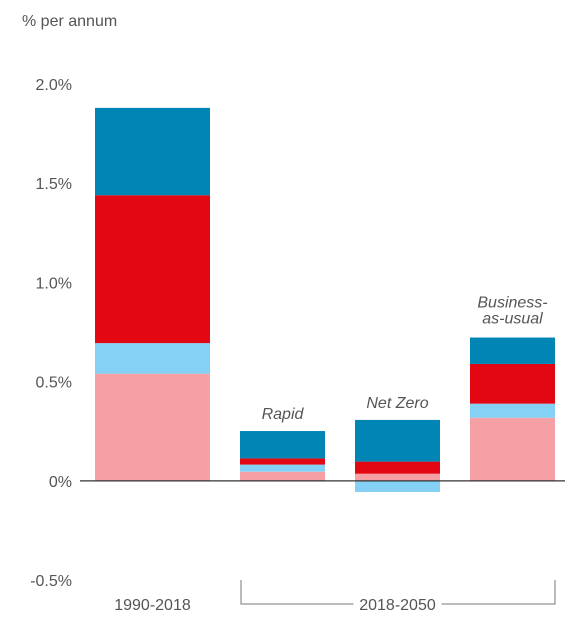 Image resolution: width=567 pixels, height=617 pixels. I want to click on y-tick-label: 2.0%, so click(54, 85).